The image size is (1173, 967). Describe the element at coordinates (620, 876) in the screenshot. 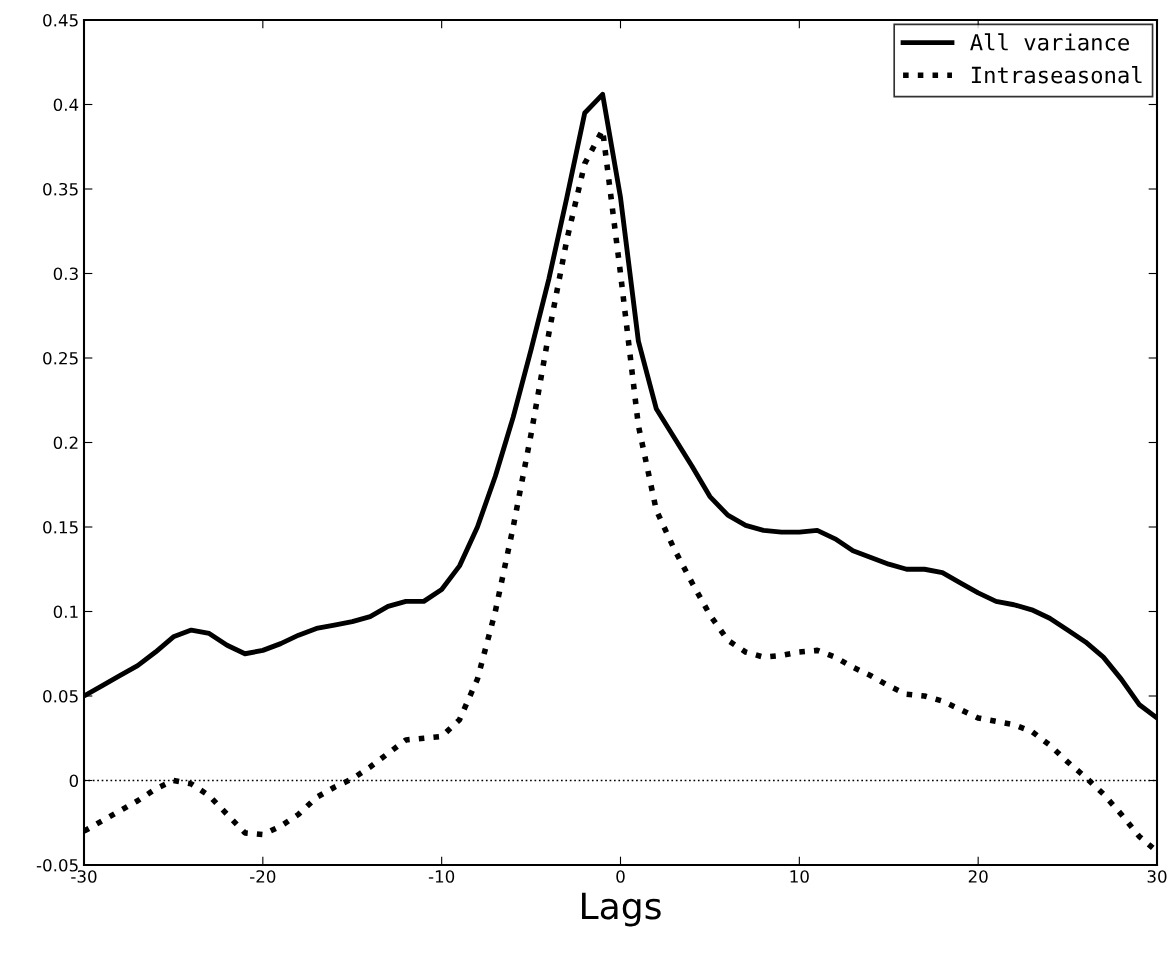

I see `x-tick-label: 0` at that location.